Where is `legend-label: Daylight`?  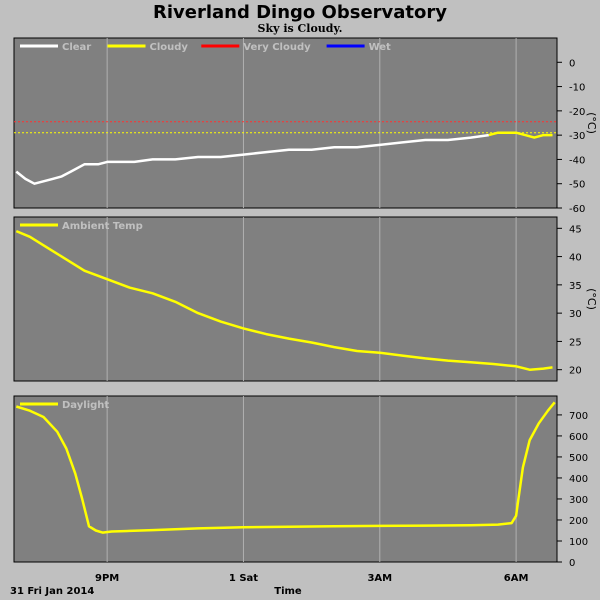
legend-label: Daylight is located at coordinates (85, 405).